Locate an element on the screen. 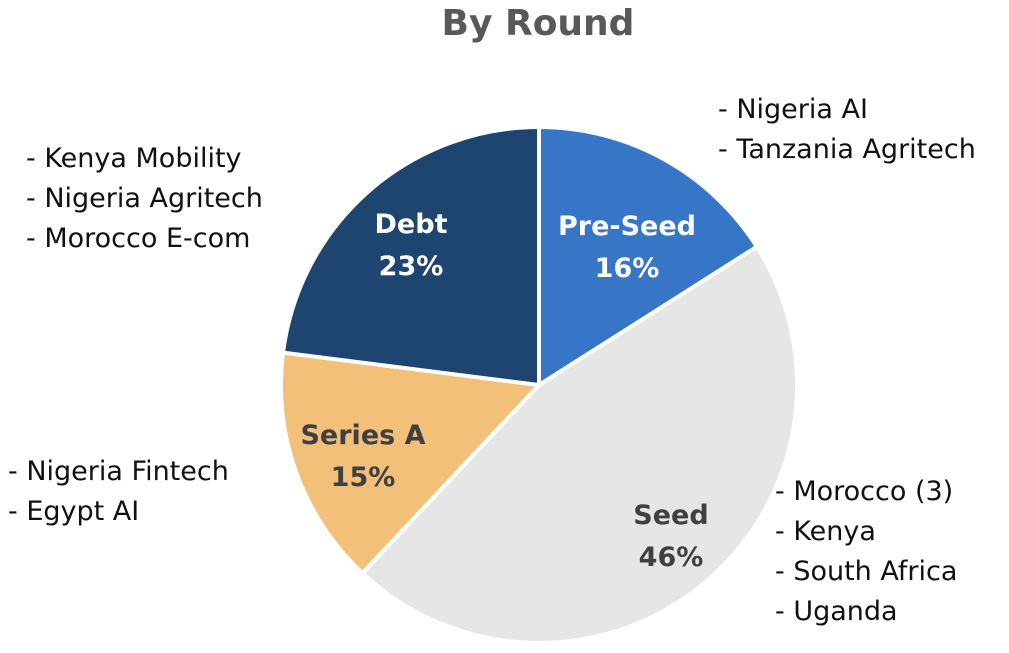 The width and height of the screenshot is (1009, 653). list-item-debt-2: - Nigeria Agritech is located at coordinates (144, 198).